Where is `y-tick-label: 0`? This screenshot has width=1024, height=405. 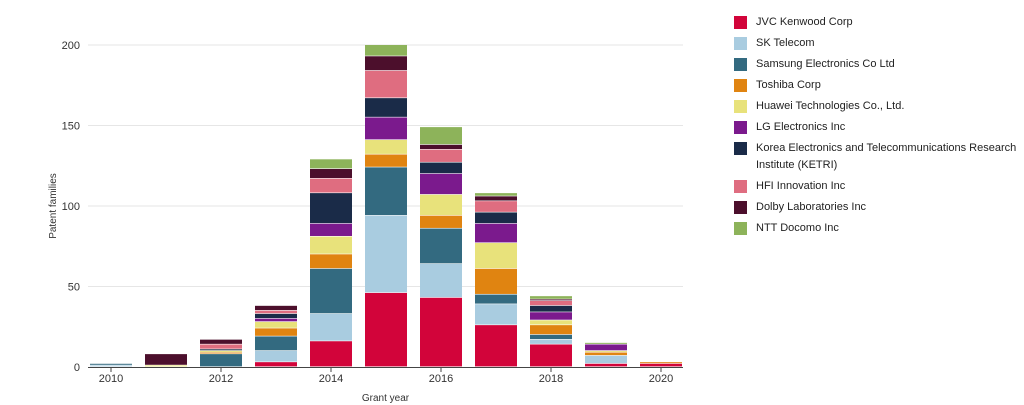 y-tick-label: 0 is located at coordinates (77, 368).